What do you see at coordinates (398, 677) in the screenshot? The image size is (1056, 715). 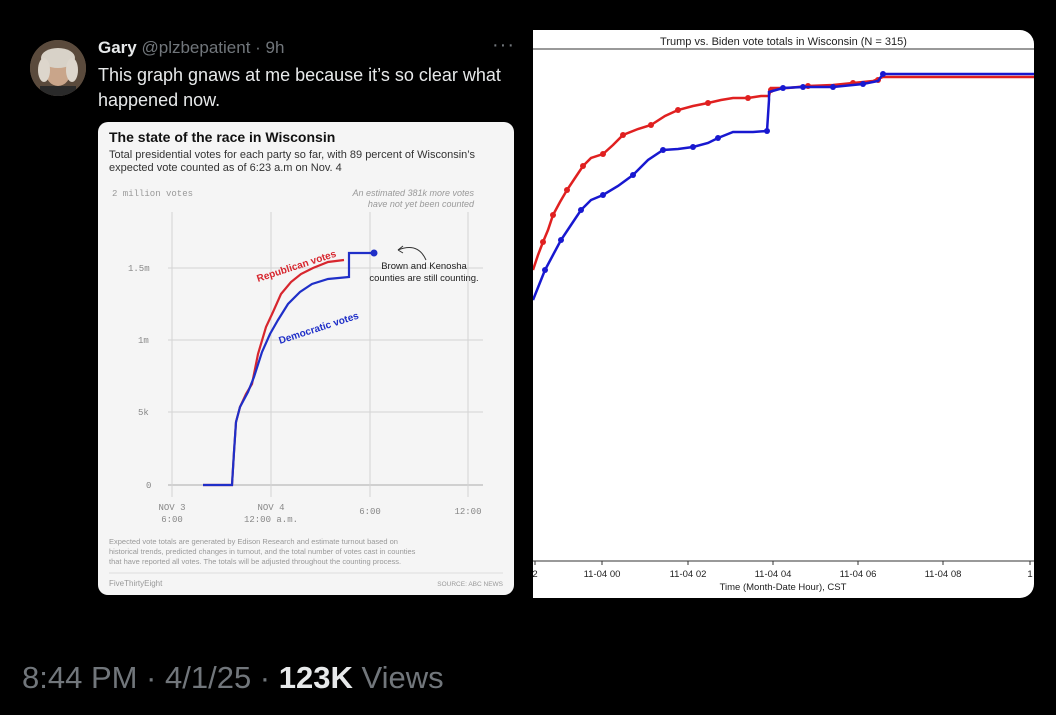 I see `views-label: Views` at bounding box center [398, 677].